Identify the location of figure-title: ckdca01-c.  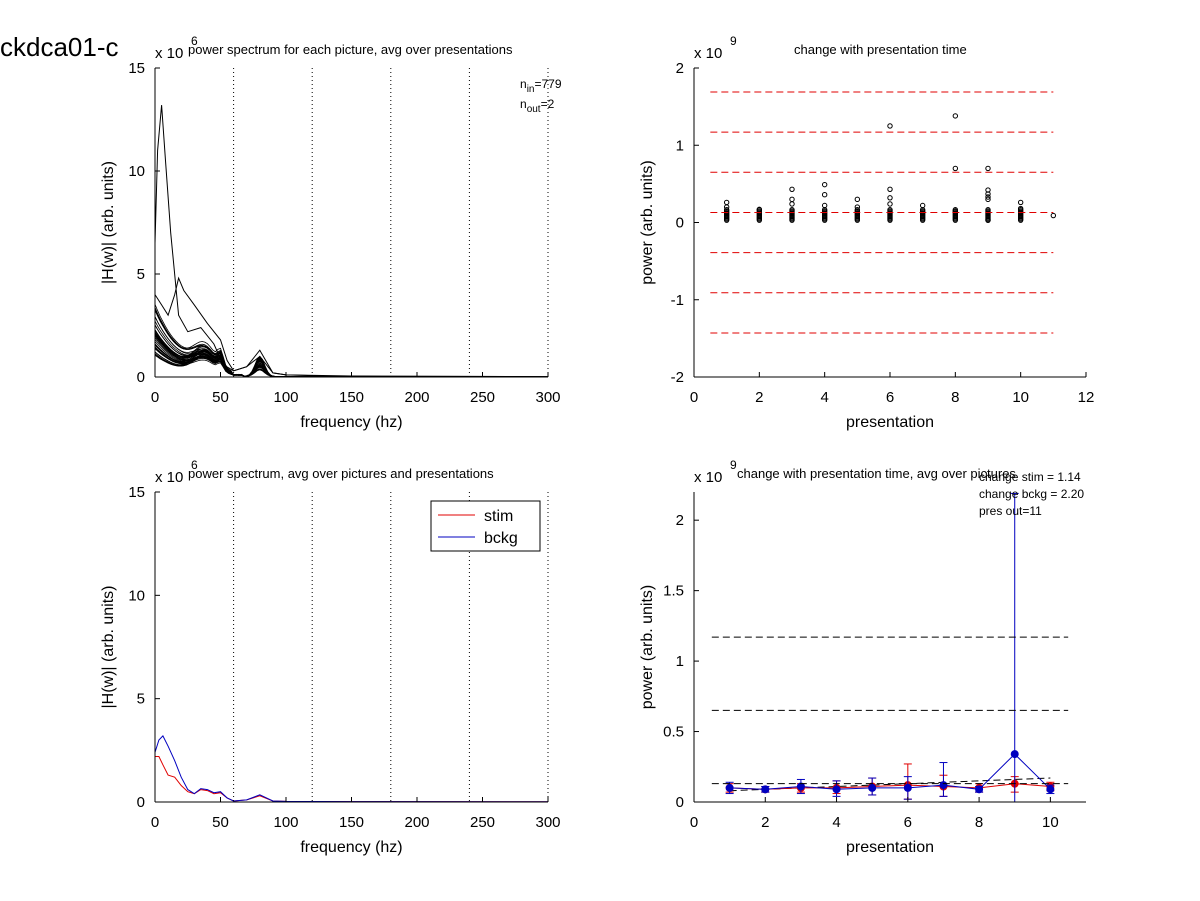
(59, 47).